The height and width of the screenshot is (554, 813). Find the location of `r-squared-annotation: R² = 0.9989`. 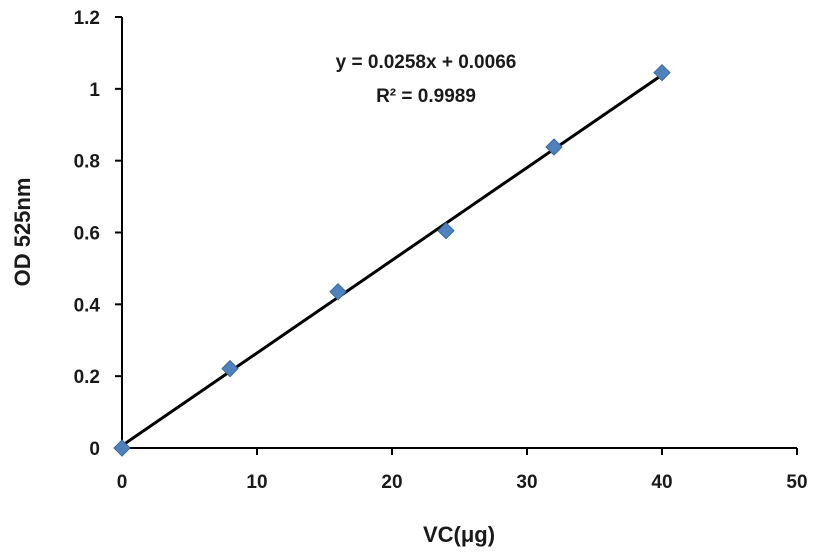

r-squared-annotation: R² = 0.9989 is located at coordinates (426, 96).